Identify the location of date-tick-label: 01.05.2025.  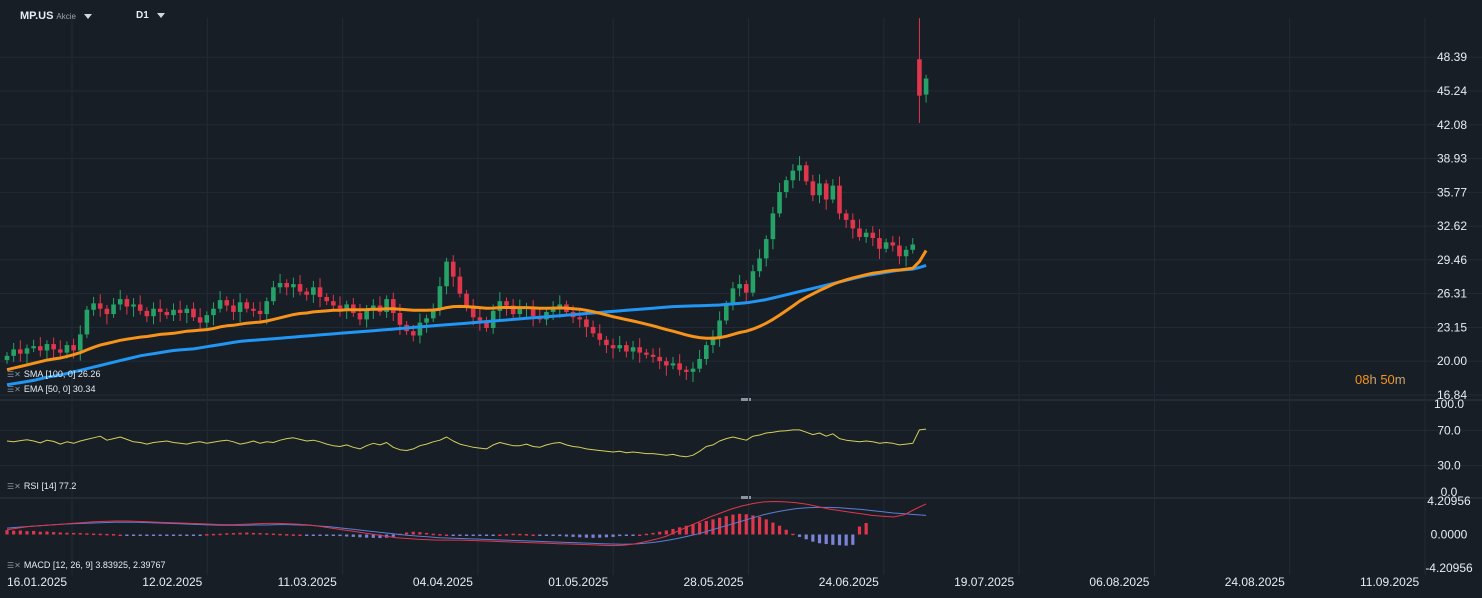
(578, 582).